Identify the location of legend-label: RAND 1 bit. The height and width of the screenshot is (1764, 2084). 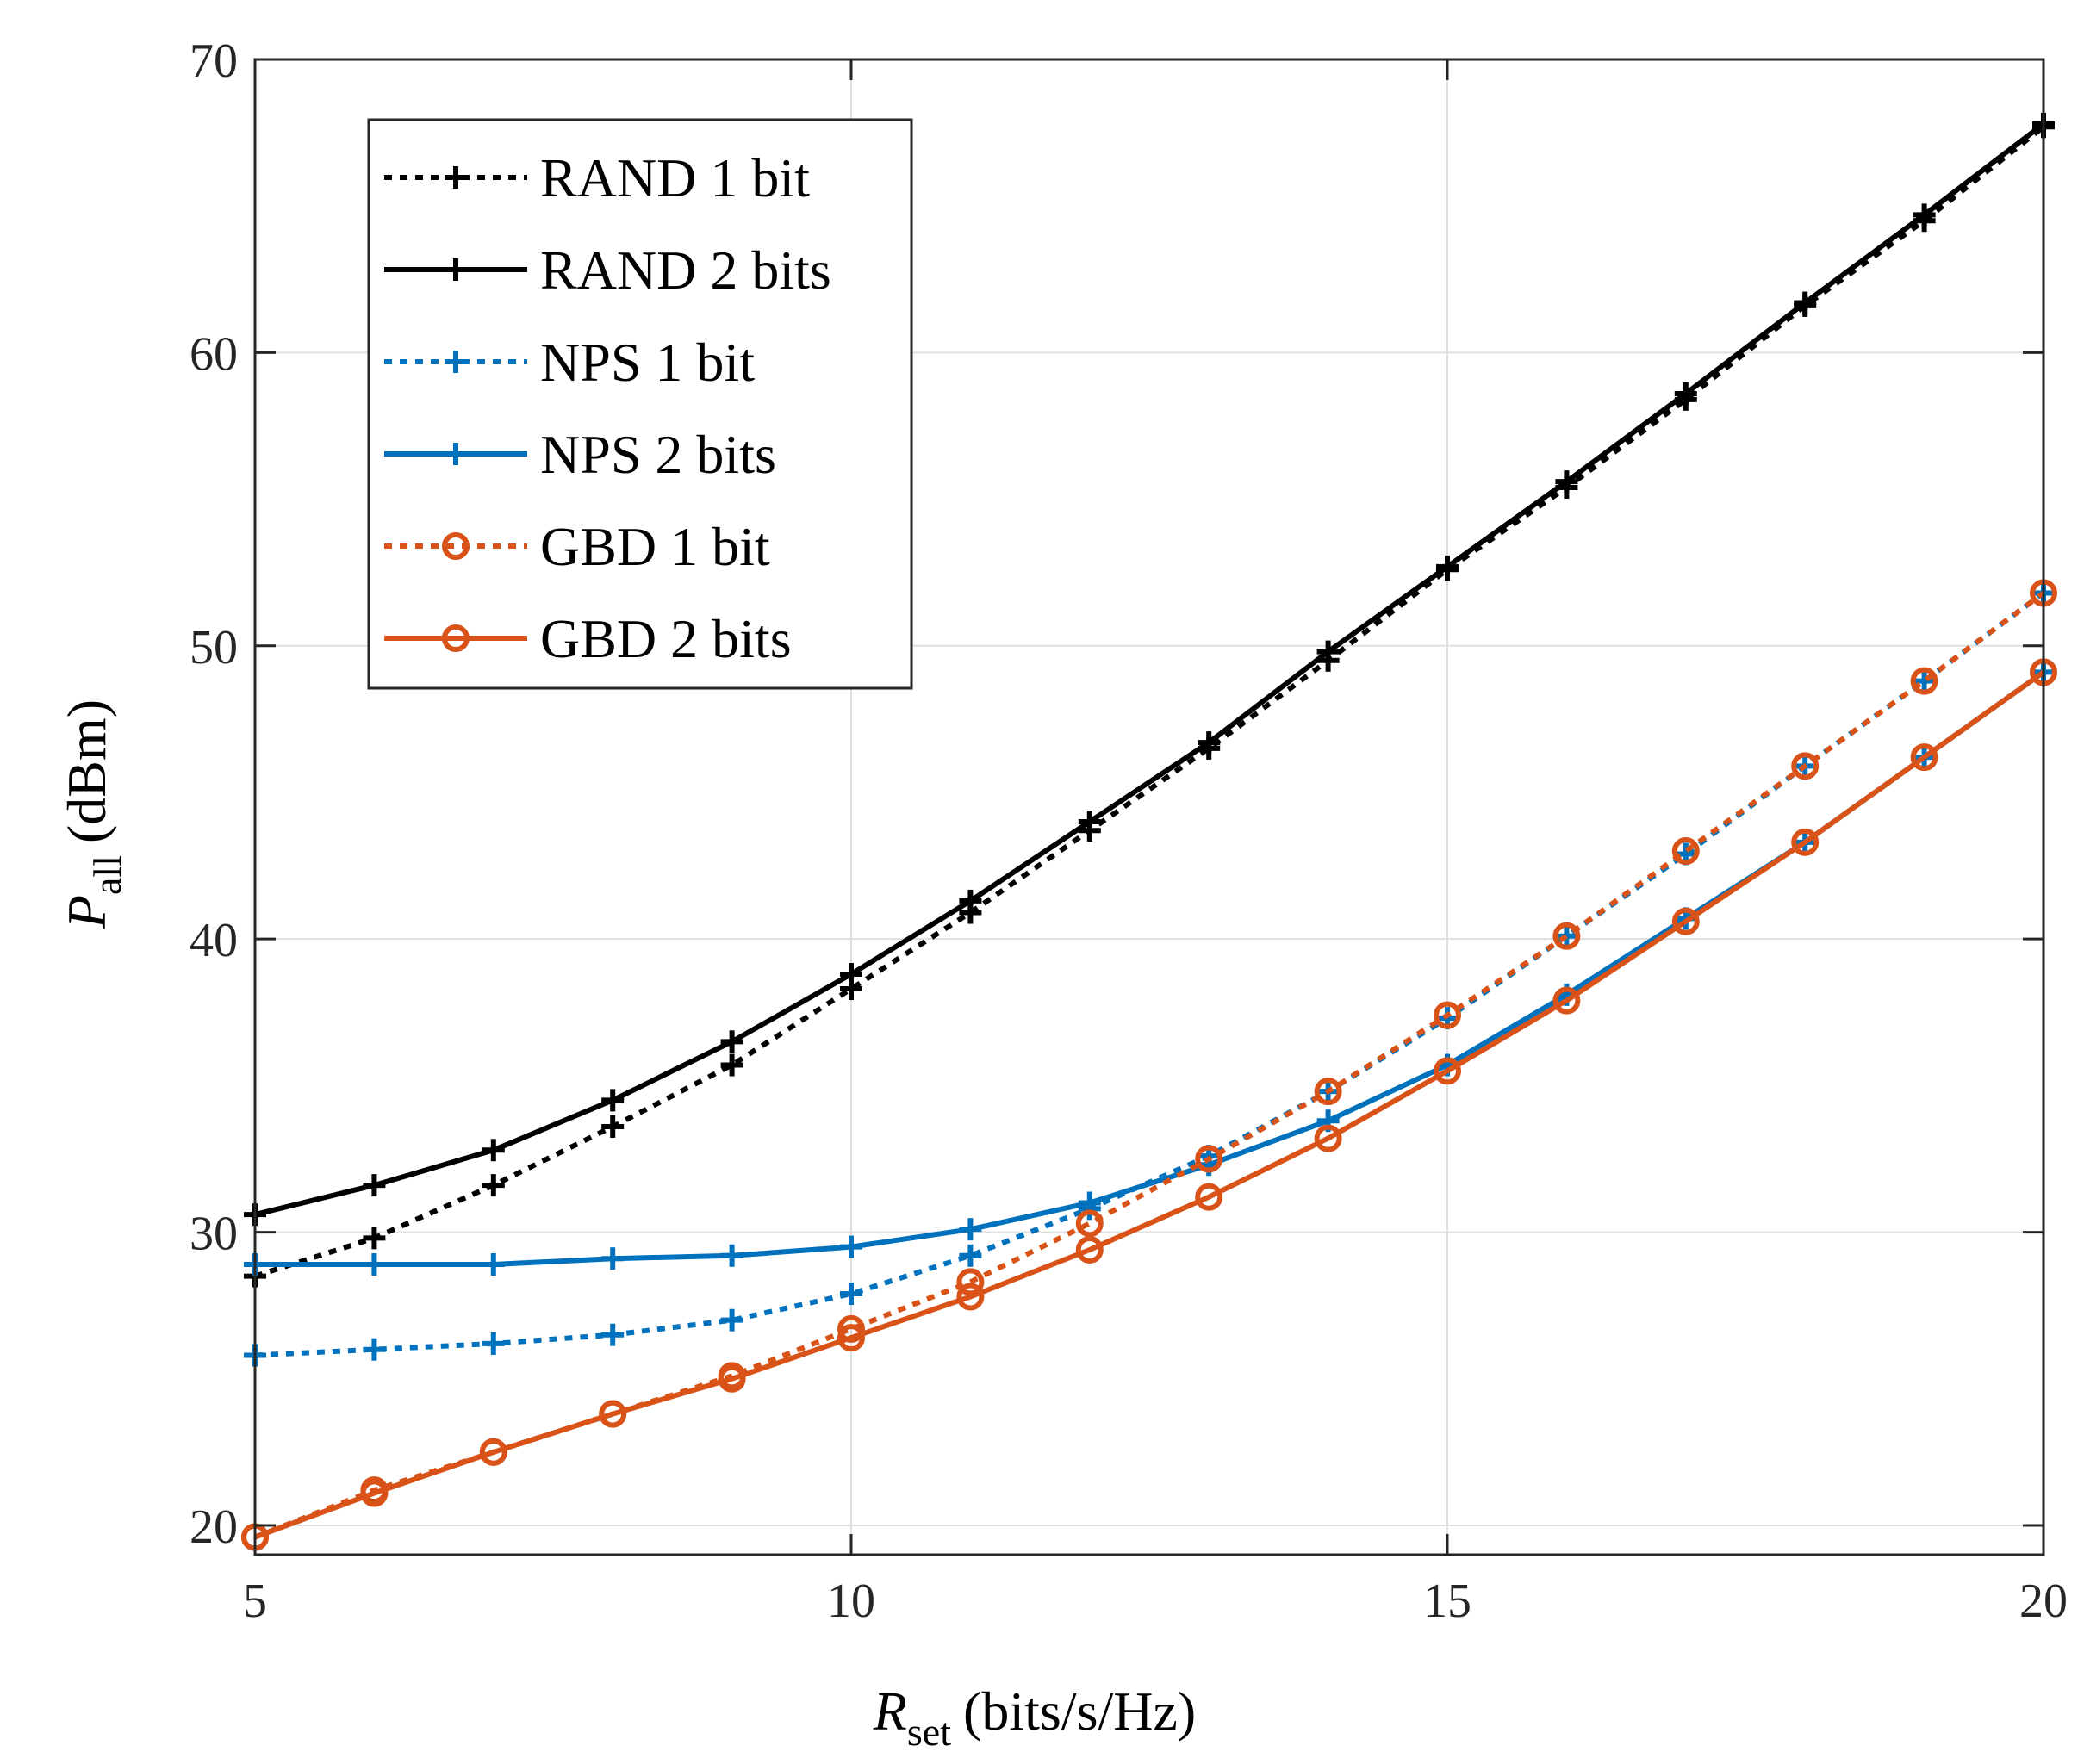
(675, 177).